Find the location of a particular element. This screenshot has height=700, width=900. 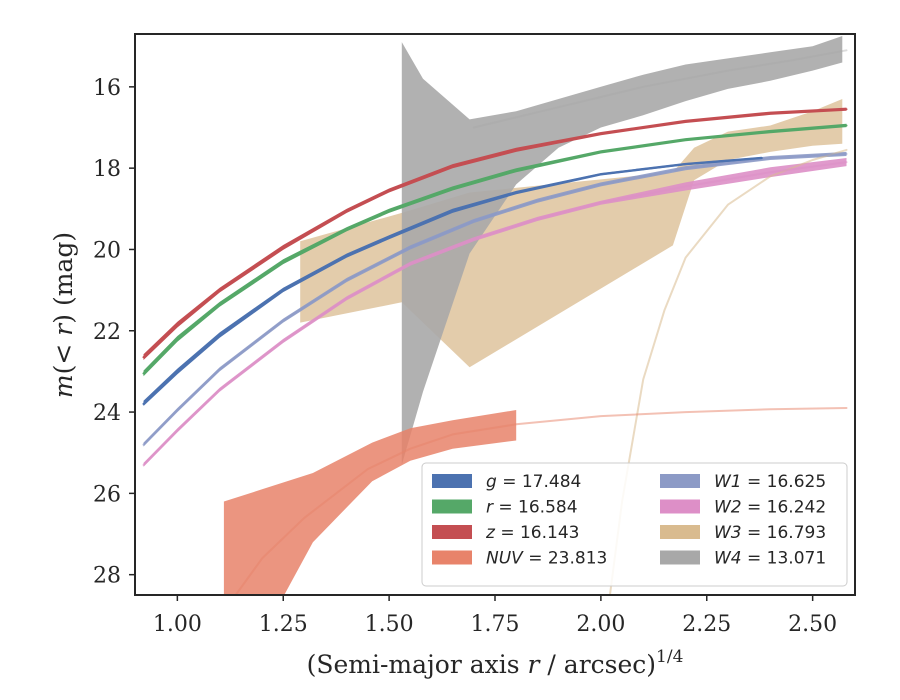

x-axis-label: (Semi-major axis r / arcsec)1/4 is located at coordinates (495, 663).